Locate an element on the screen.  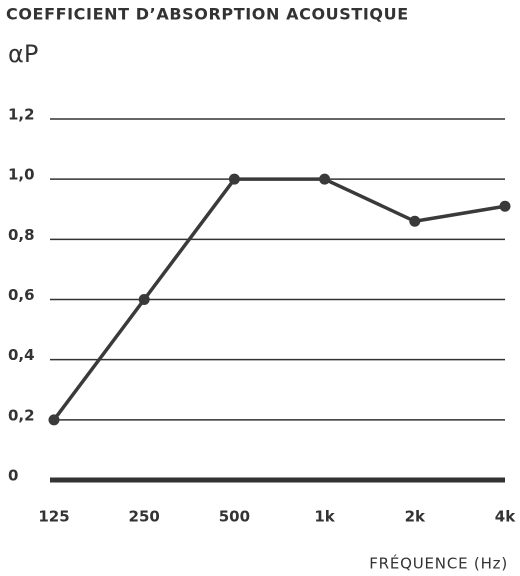
y-tick-label: 0,4 is located at coordinates (21, 355).